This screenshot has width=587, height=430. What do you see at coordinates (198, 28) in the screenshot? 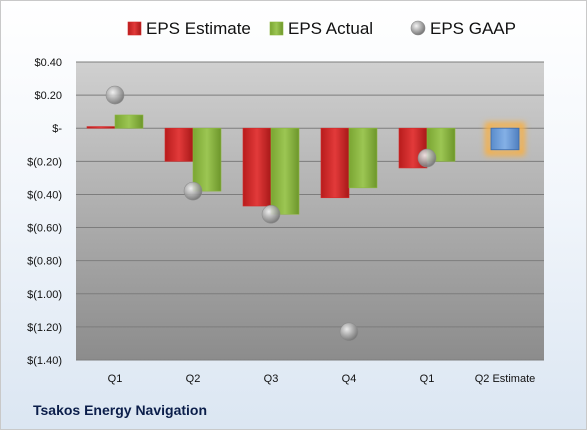
I see `legend-label: EPS Estimate` at bounding box center [198, 28].